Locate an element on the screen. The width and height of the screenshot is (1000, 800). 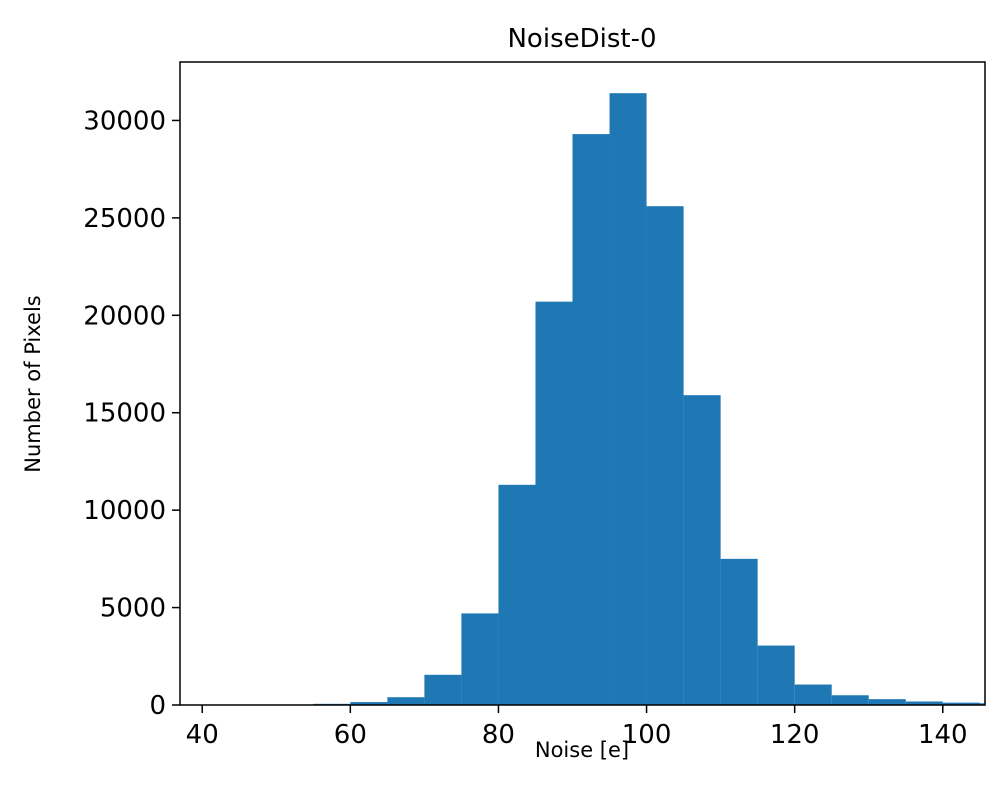
chart-title: NoiseDist-0 is located at coordinates (581, 39).